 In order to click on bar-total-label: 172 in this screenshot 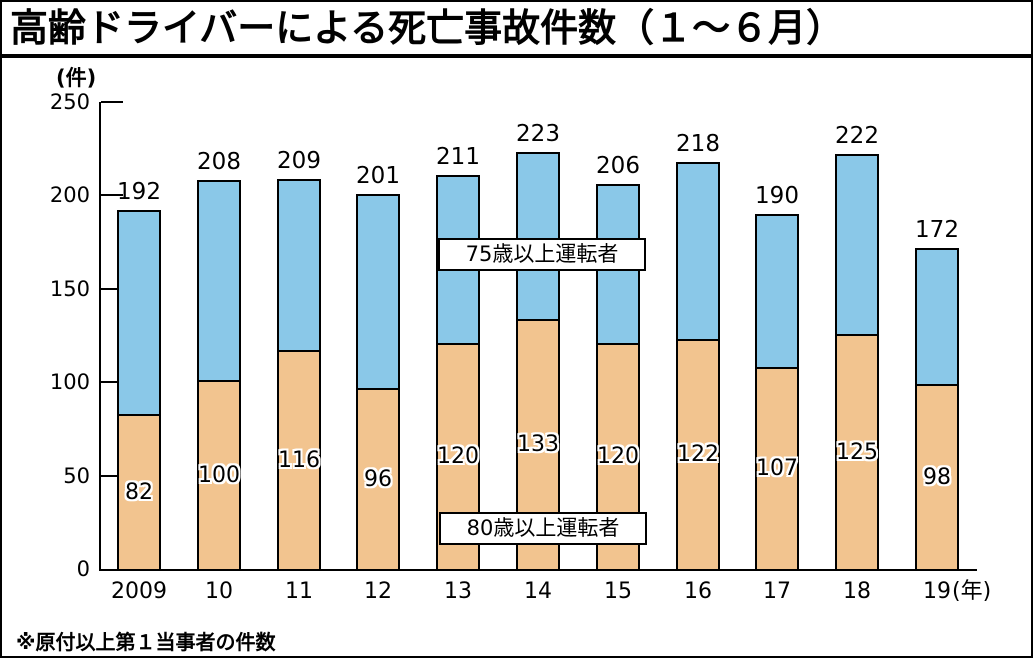, I will do `click(937, 230)`.